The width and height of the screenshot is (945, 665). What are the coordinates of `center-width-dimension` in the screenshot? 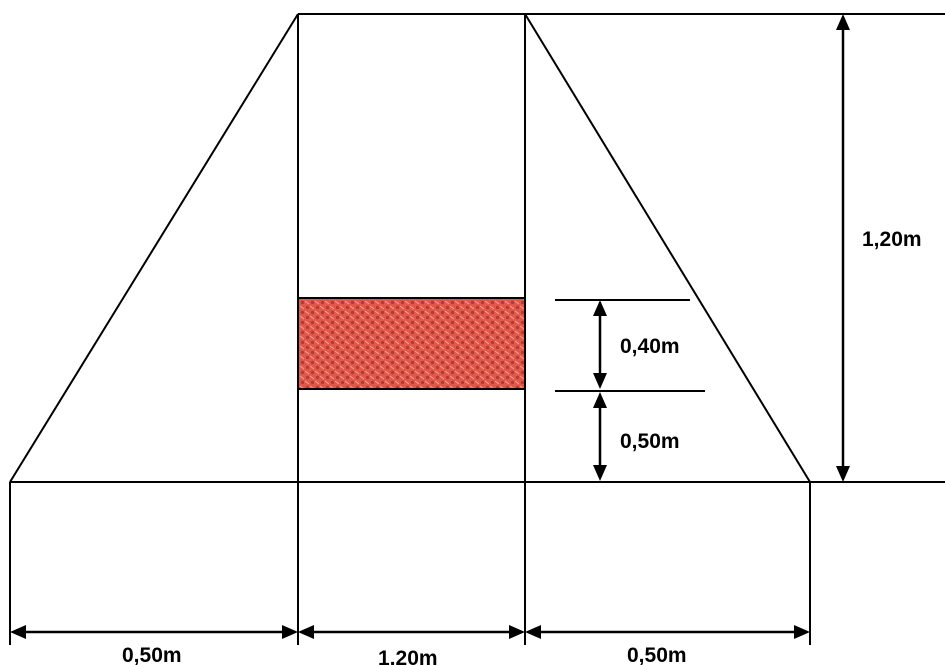 It's located at (411, 632).